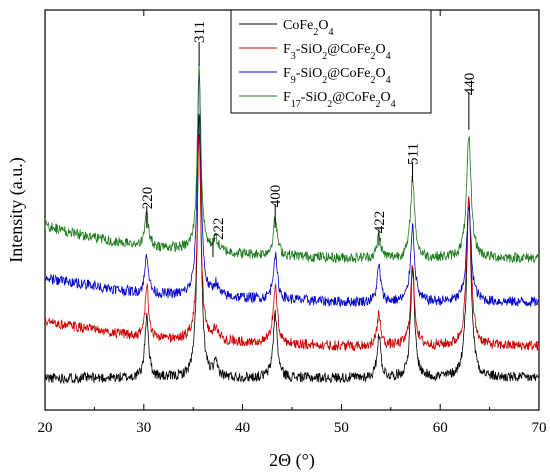  What do you see at coordinates (143, 428) in the screenshot?
I see `x-tick-label-1: 30` at bounding box center [143, 428].